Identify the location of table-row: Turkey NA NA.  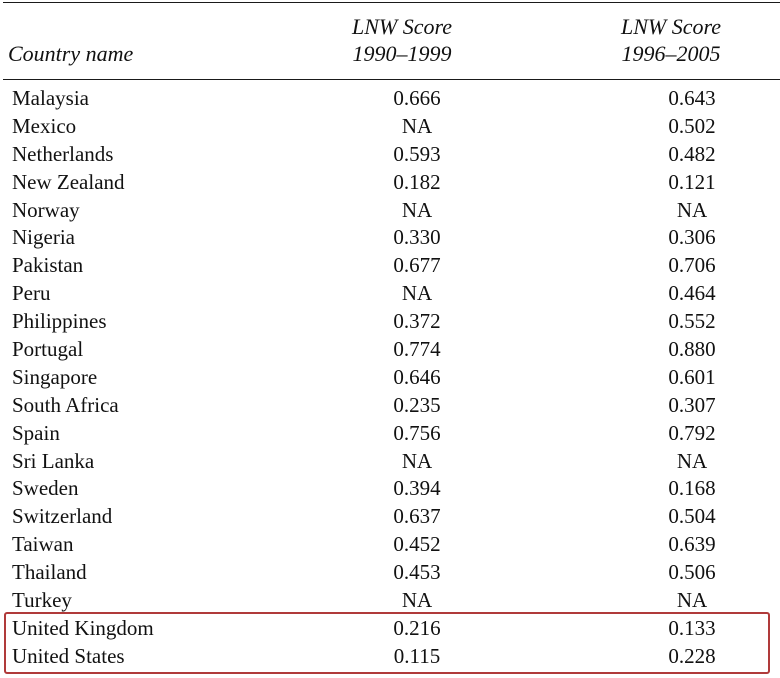
(390, 601).